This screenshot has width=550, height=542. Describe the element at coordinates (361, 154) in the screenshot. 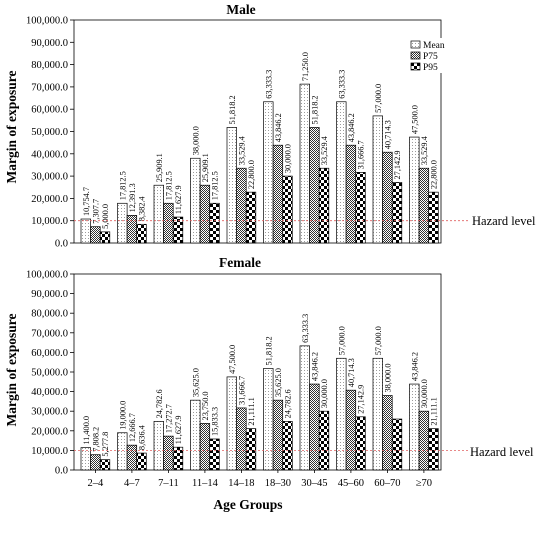

I see `value-label-p95: 31,666.7` at that location.